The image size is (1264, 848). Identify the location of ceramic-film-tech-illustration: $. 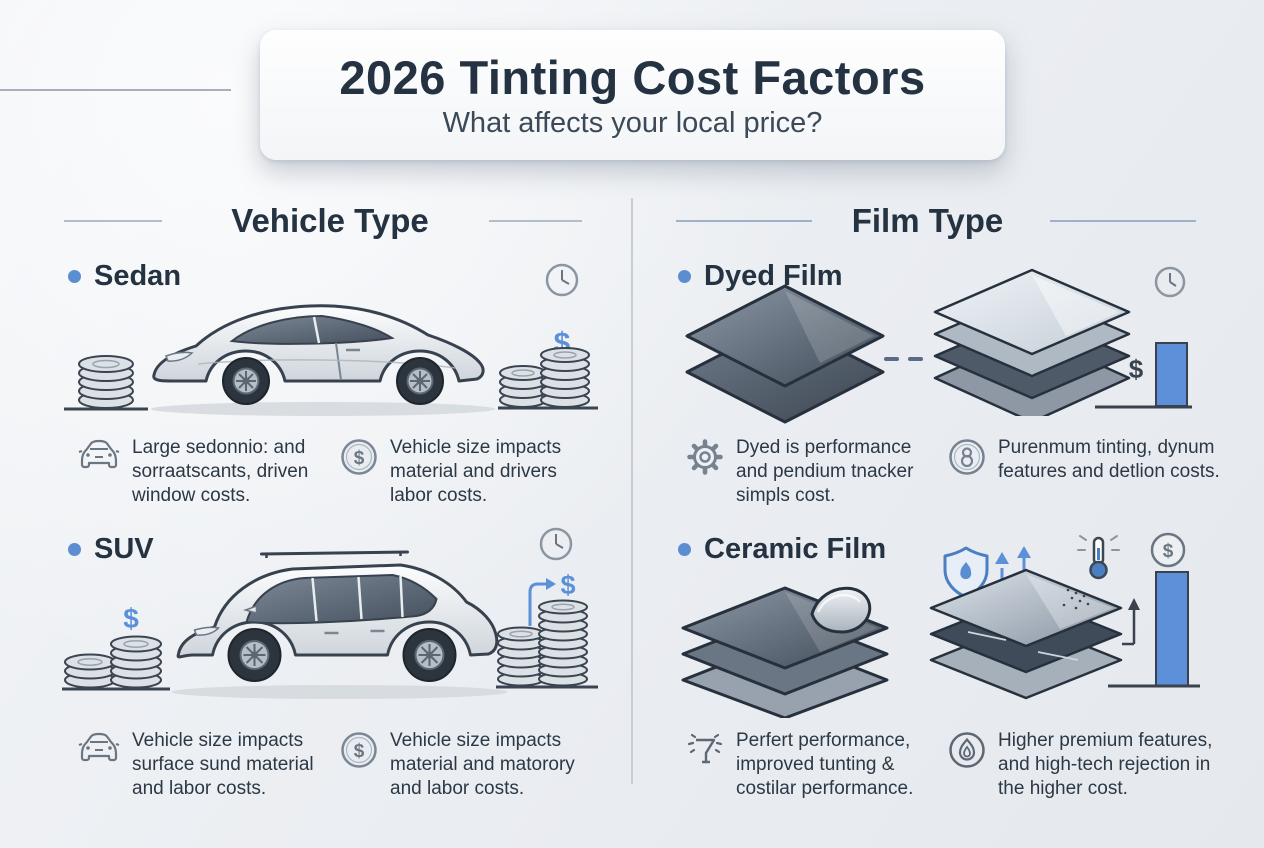
(1064, 616).